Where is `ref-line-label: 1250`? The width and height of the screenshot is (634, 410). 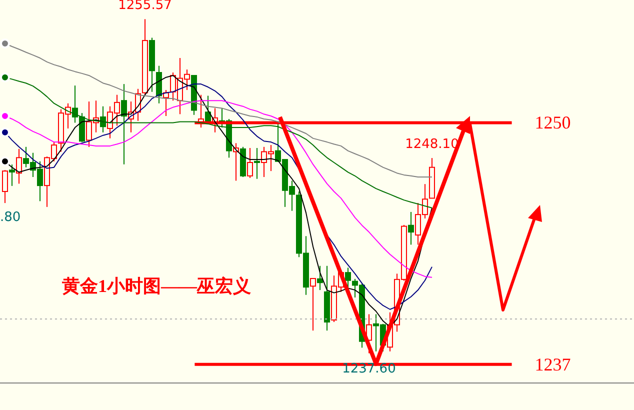
ref-line-label: 1250 is located at coordinates (552, 122).